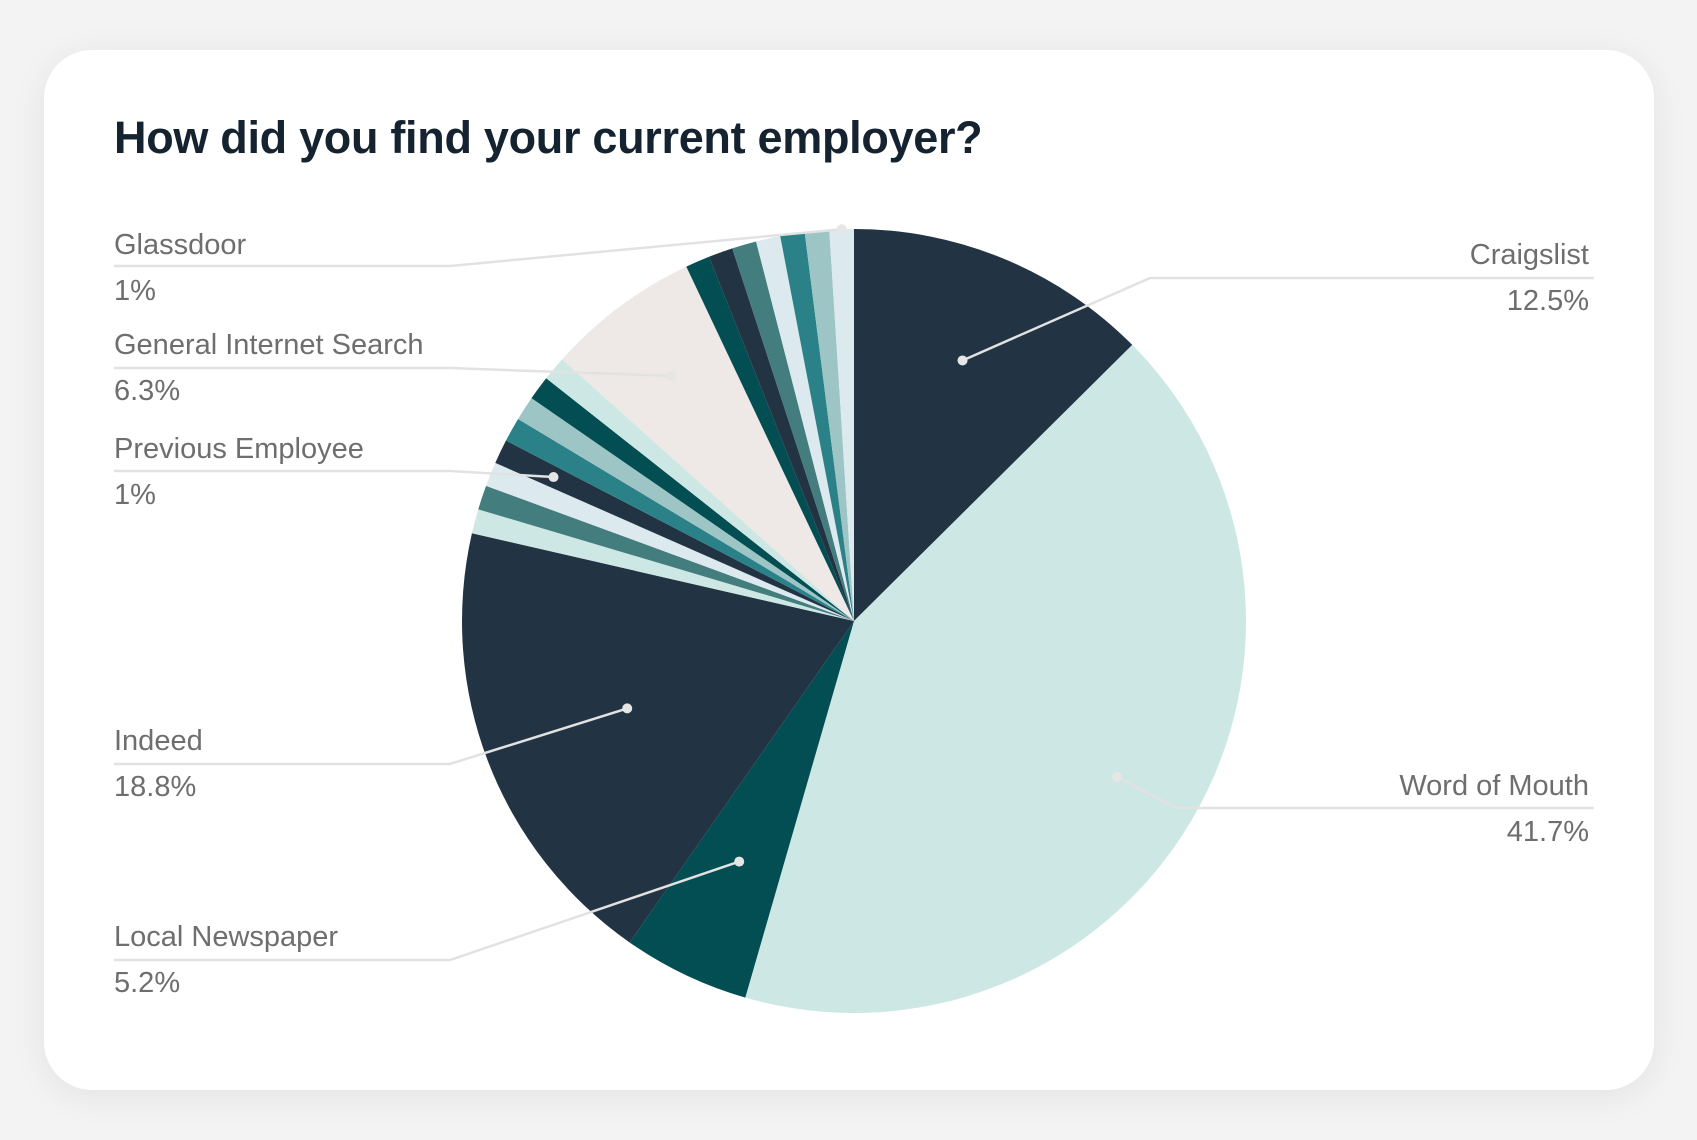 This screenshot has width=1697, height=1140. Describe the element at coordinates (1117, 776) in the screenshot. I see `leader-dot-word-of-mouth` at that location.